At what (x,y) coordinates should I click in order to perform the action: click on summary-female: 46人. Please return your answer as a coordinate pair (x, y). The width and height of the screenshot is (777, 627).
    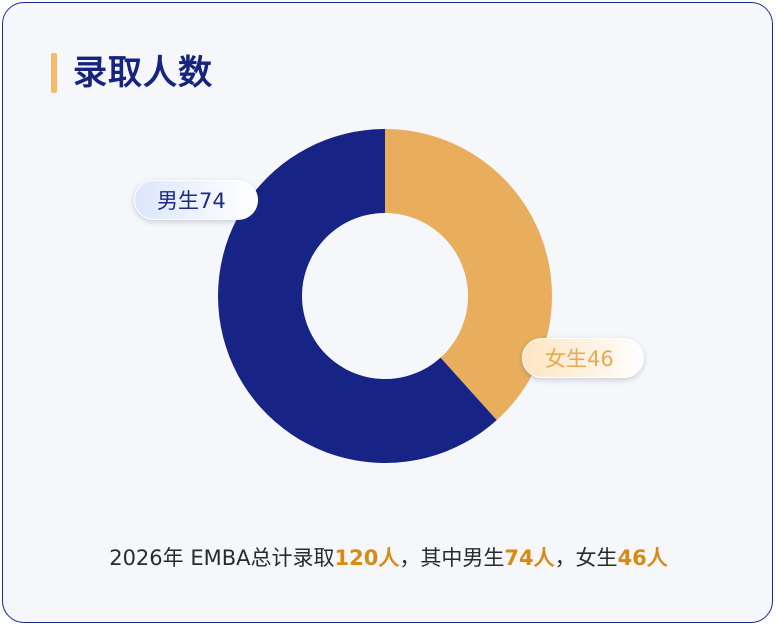
    Looking at the image, I should click on (642, 558).